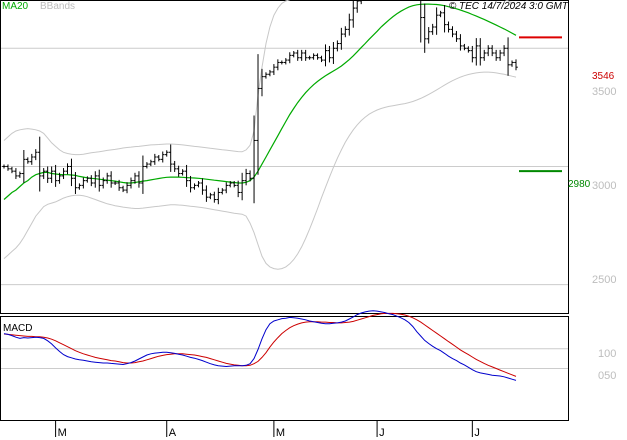  I want to click on source-timestamp: TEC 14/7/2024 3:0 GMT, so click(514, 6).